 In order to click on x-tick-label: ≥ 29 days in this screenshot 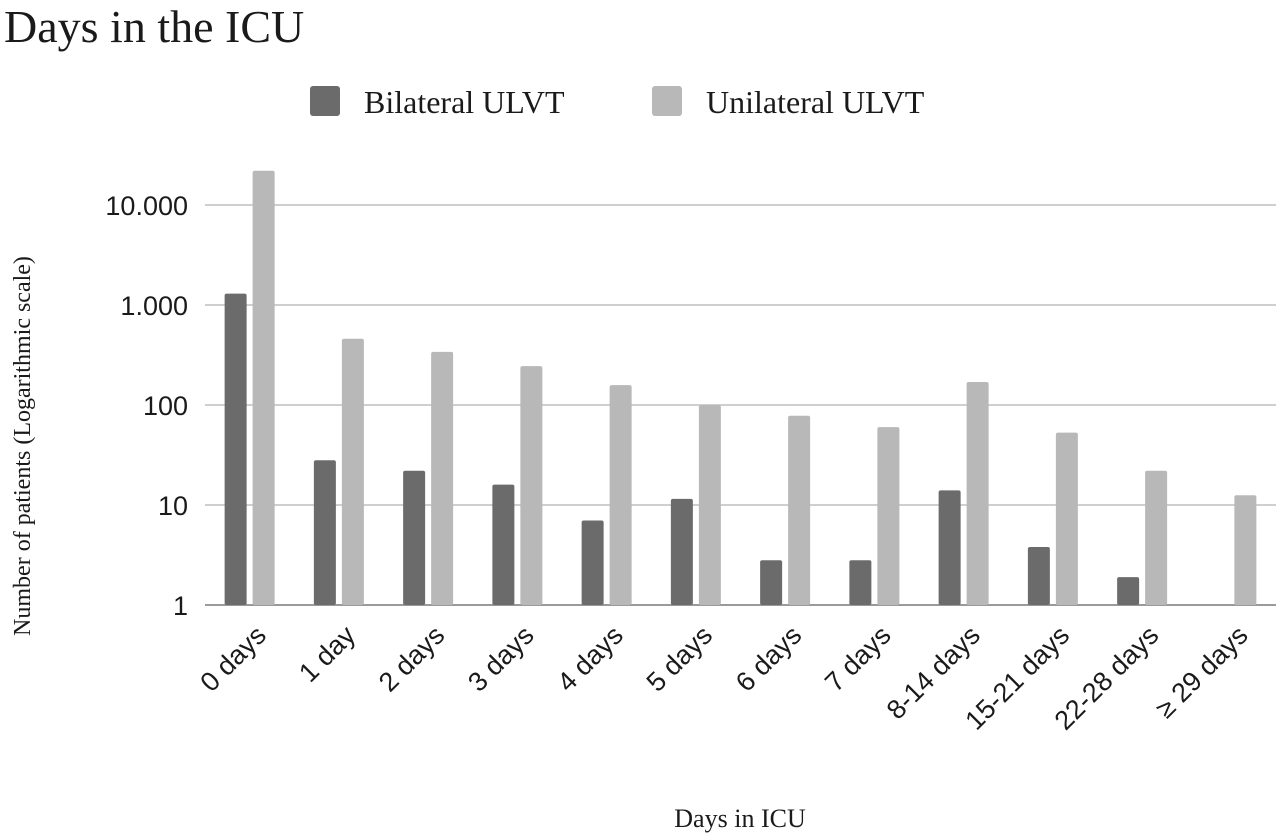, I will do `click(1202, 672)`.